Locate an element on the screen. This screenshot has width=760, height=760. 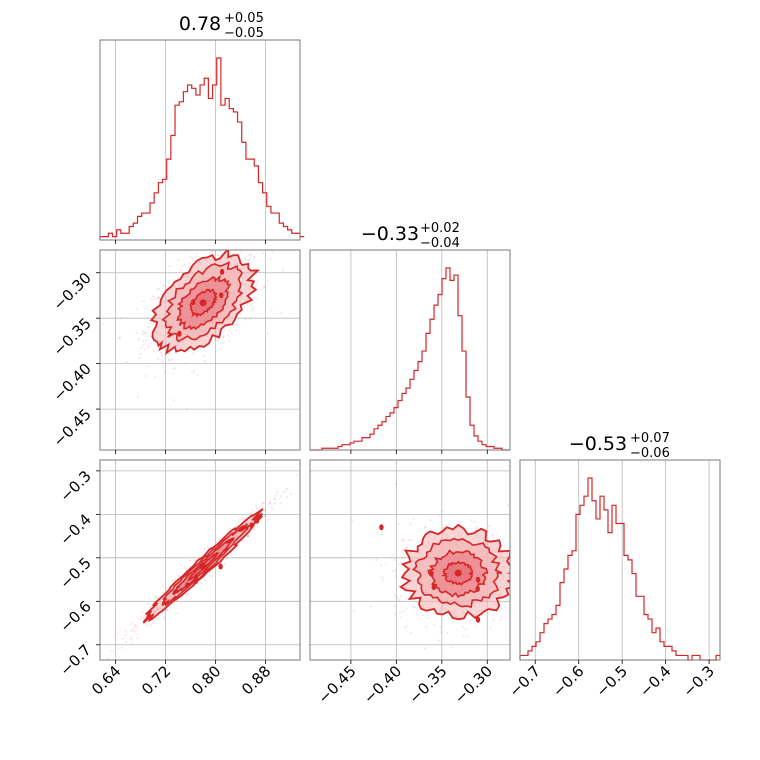
y-tick-label: −0.7 is located at coordinates (75, 660).